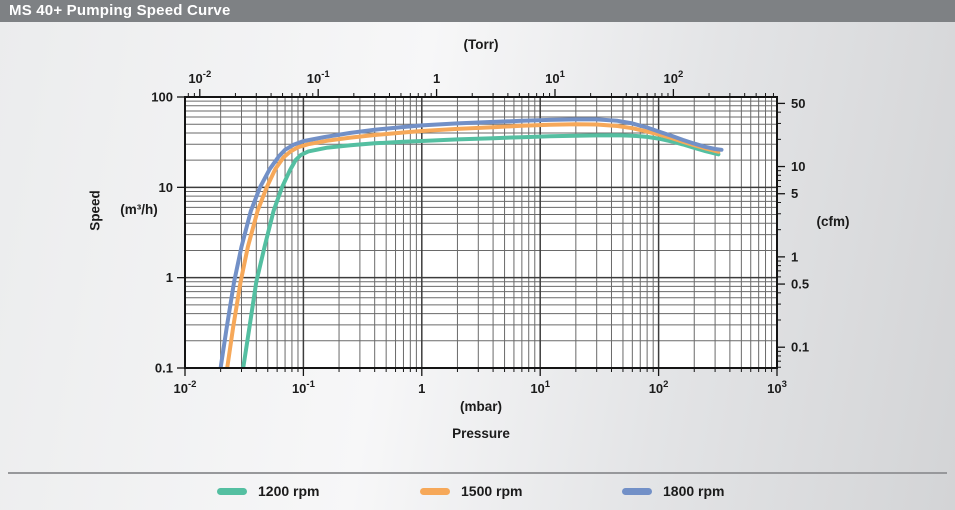  I want to click on title-bar: MS 40+ Pumping Speed Curve, so click(477, 11).